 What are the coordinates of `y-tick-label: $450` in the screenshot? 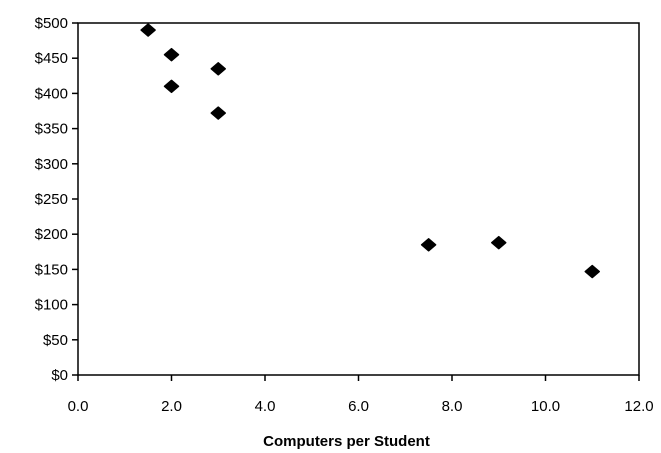 It's located at (51, 58).